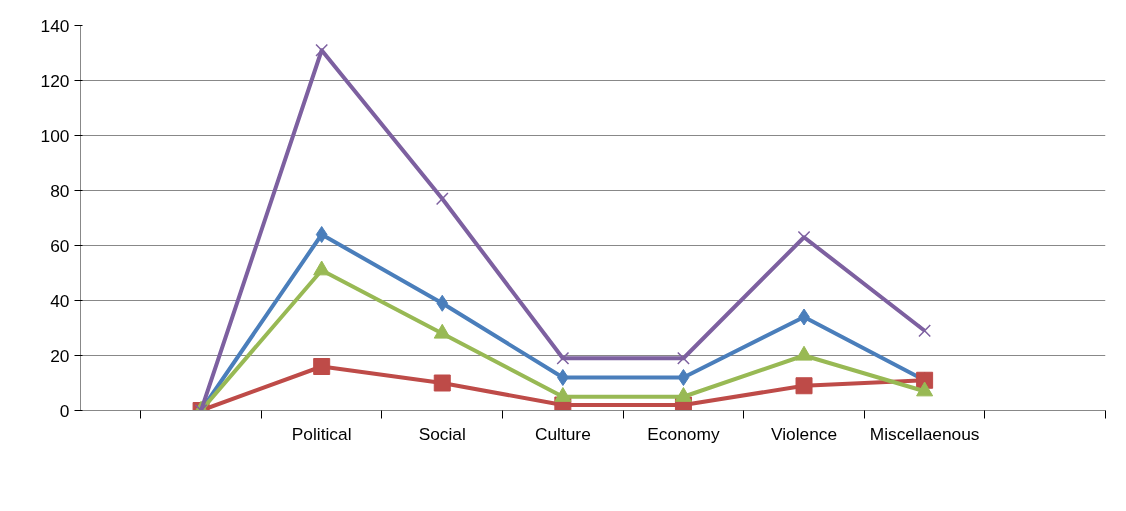 The width and height of the screenshot is (1126, 511). I want to click on y-tick-label: 0, so click(64, 410).